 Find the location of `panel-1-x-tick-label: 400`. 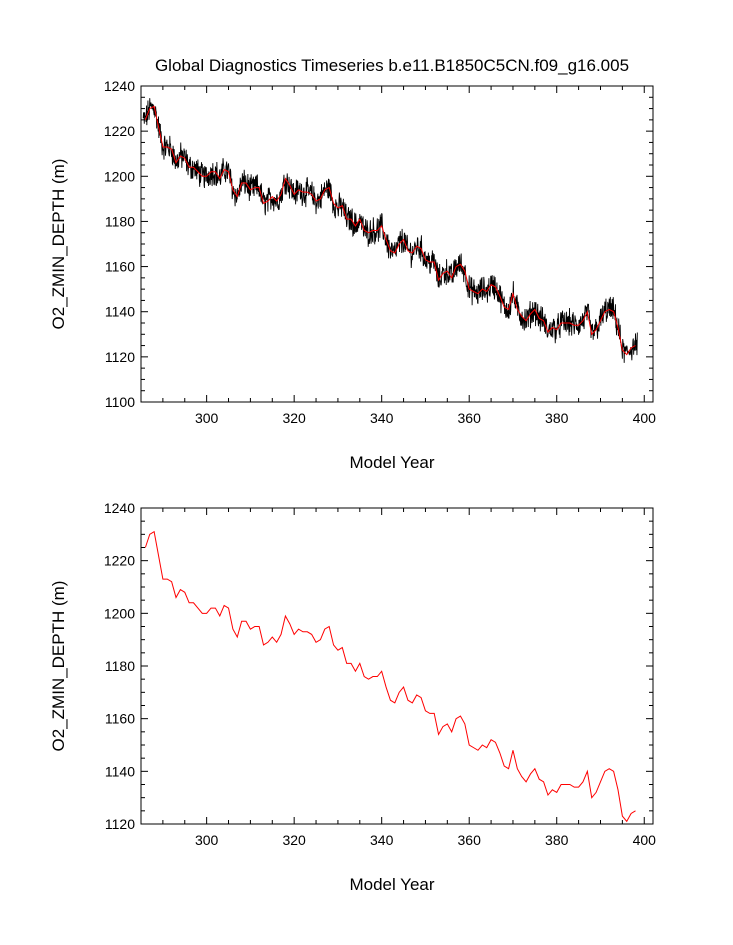

panel-1-x-tick-label: 400 is located at coordinates (645, 418).